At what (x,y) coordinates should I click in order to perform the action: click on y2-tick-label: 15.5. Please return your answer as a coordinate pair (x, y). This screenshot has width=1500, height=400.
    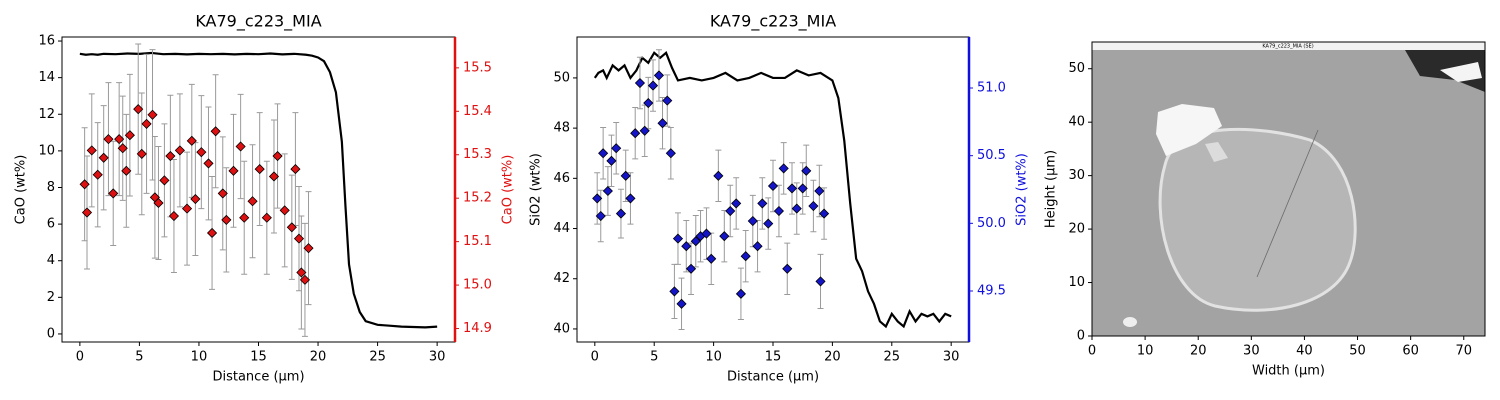
    Looking at the image, I should click on (477, 67).